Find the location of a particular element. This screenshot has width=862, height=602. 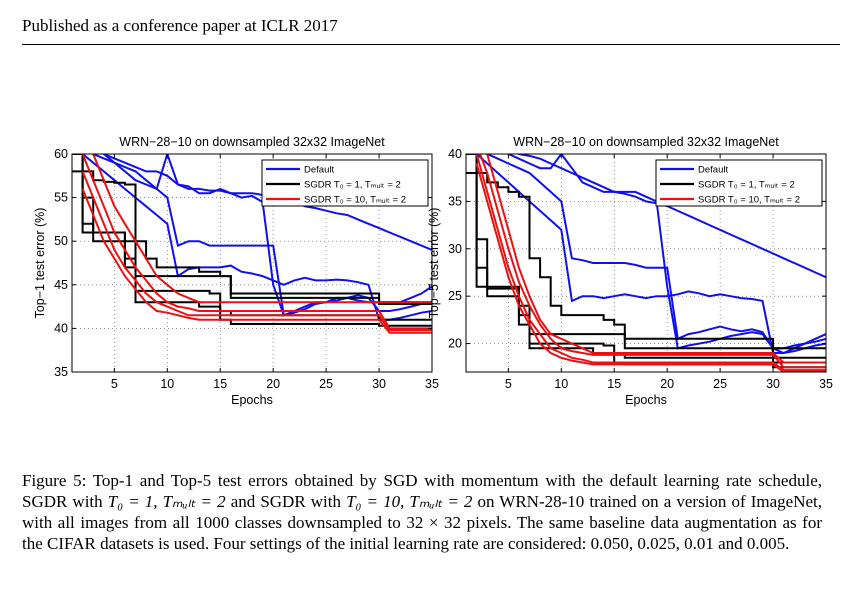

header-rule is located at coordinates (431, 44).